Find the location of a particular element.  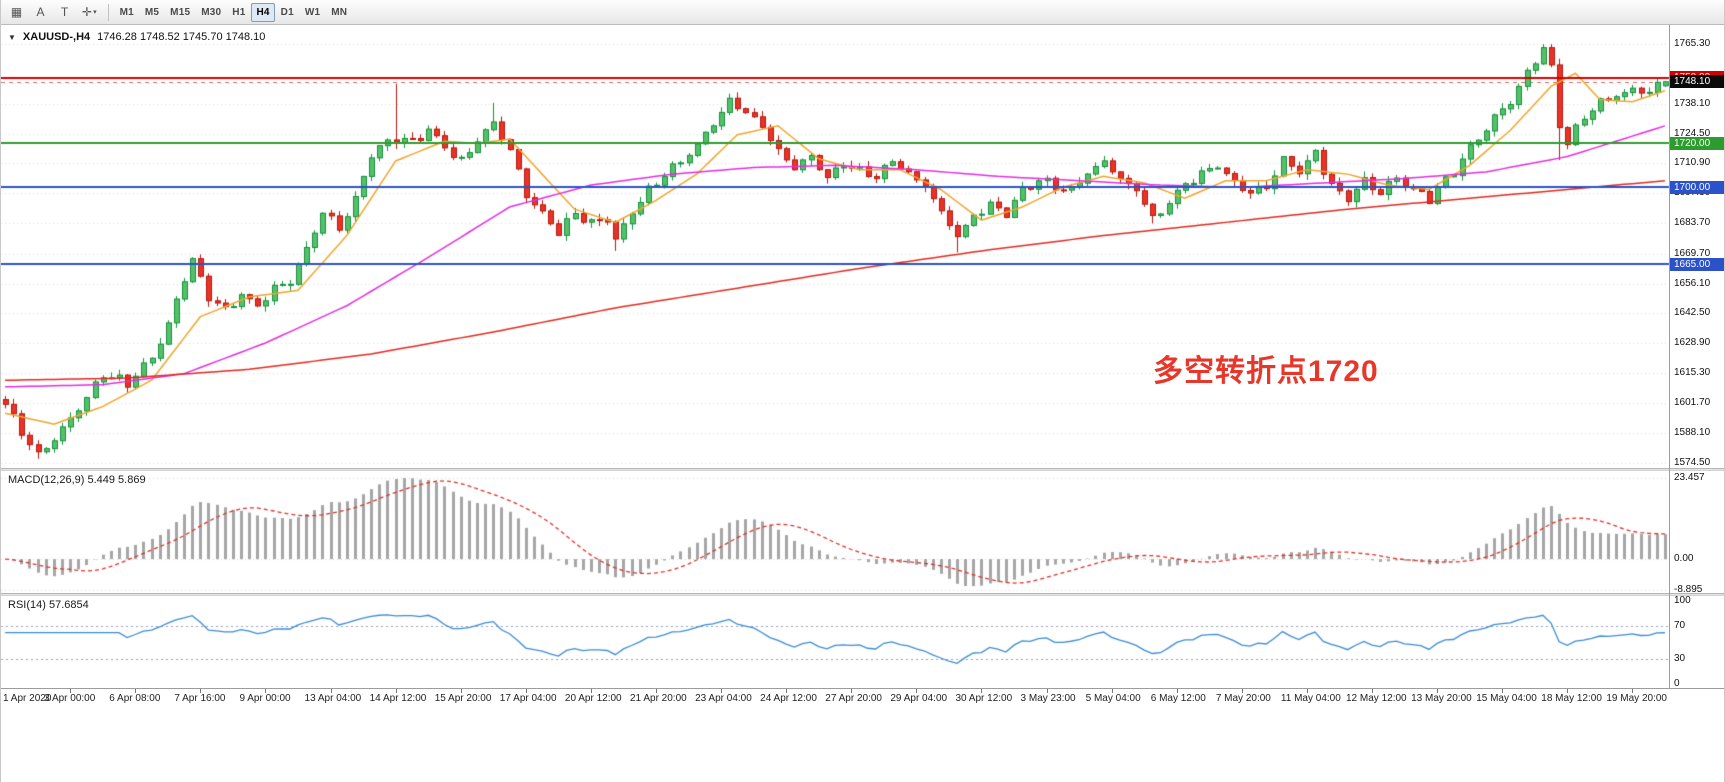

price-axis-label: 1601.70 is located at coordinates (1692, 402).